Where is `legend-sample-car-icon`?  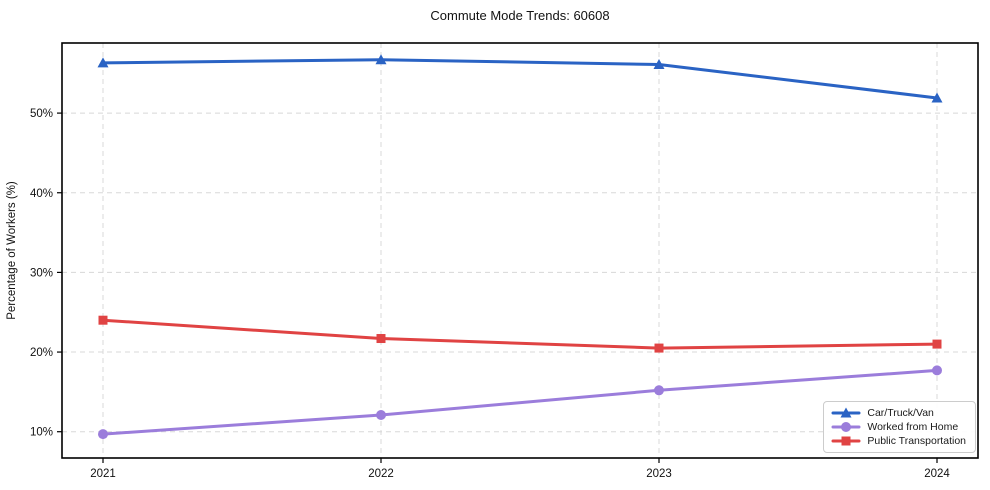 legend-sample-car-icon is located at coordinates (846, 412).